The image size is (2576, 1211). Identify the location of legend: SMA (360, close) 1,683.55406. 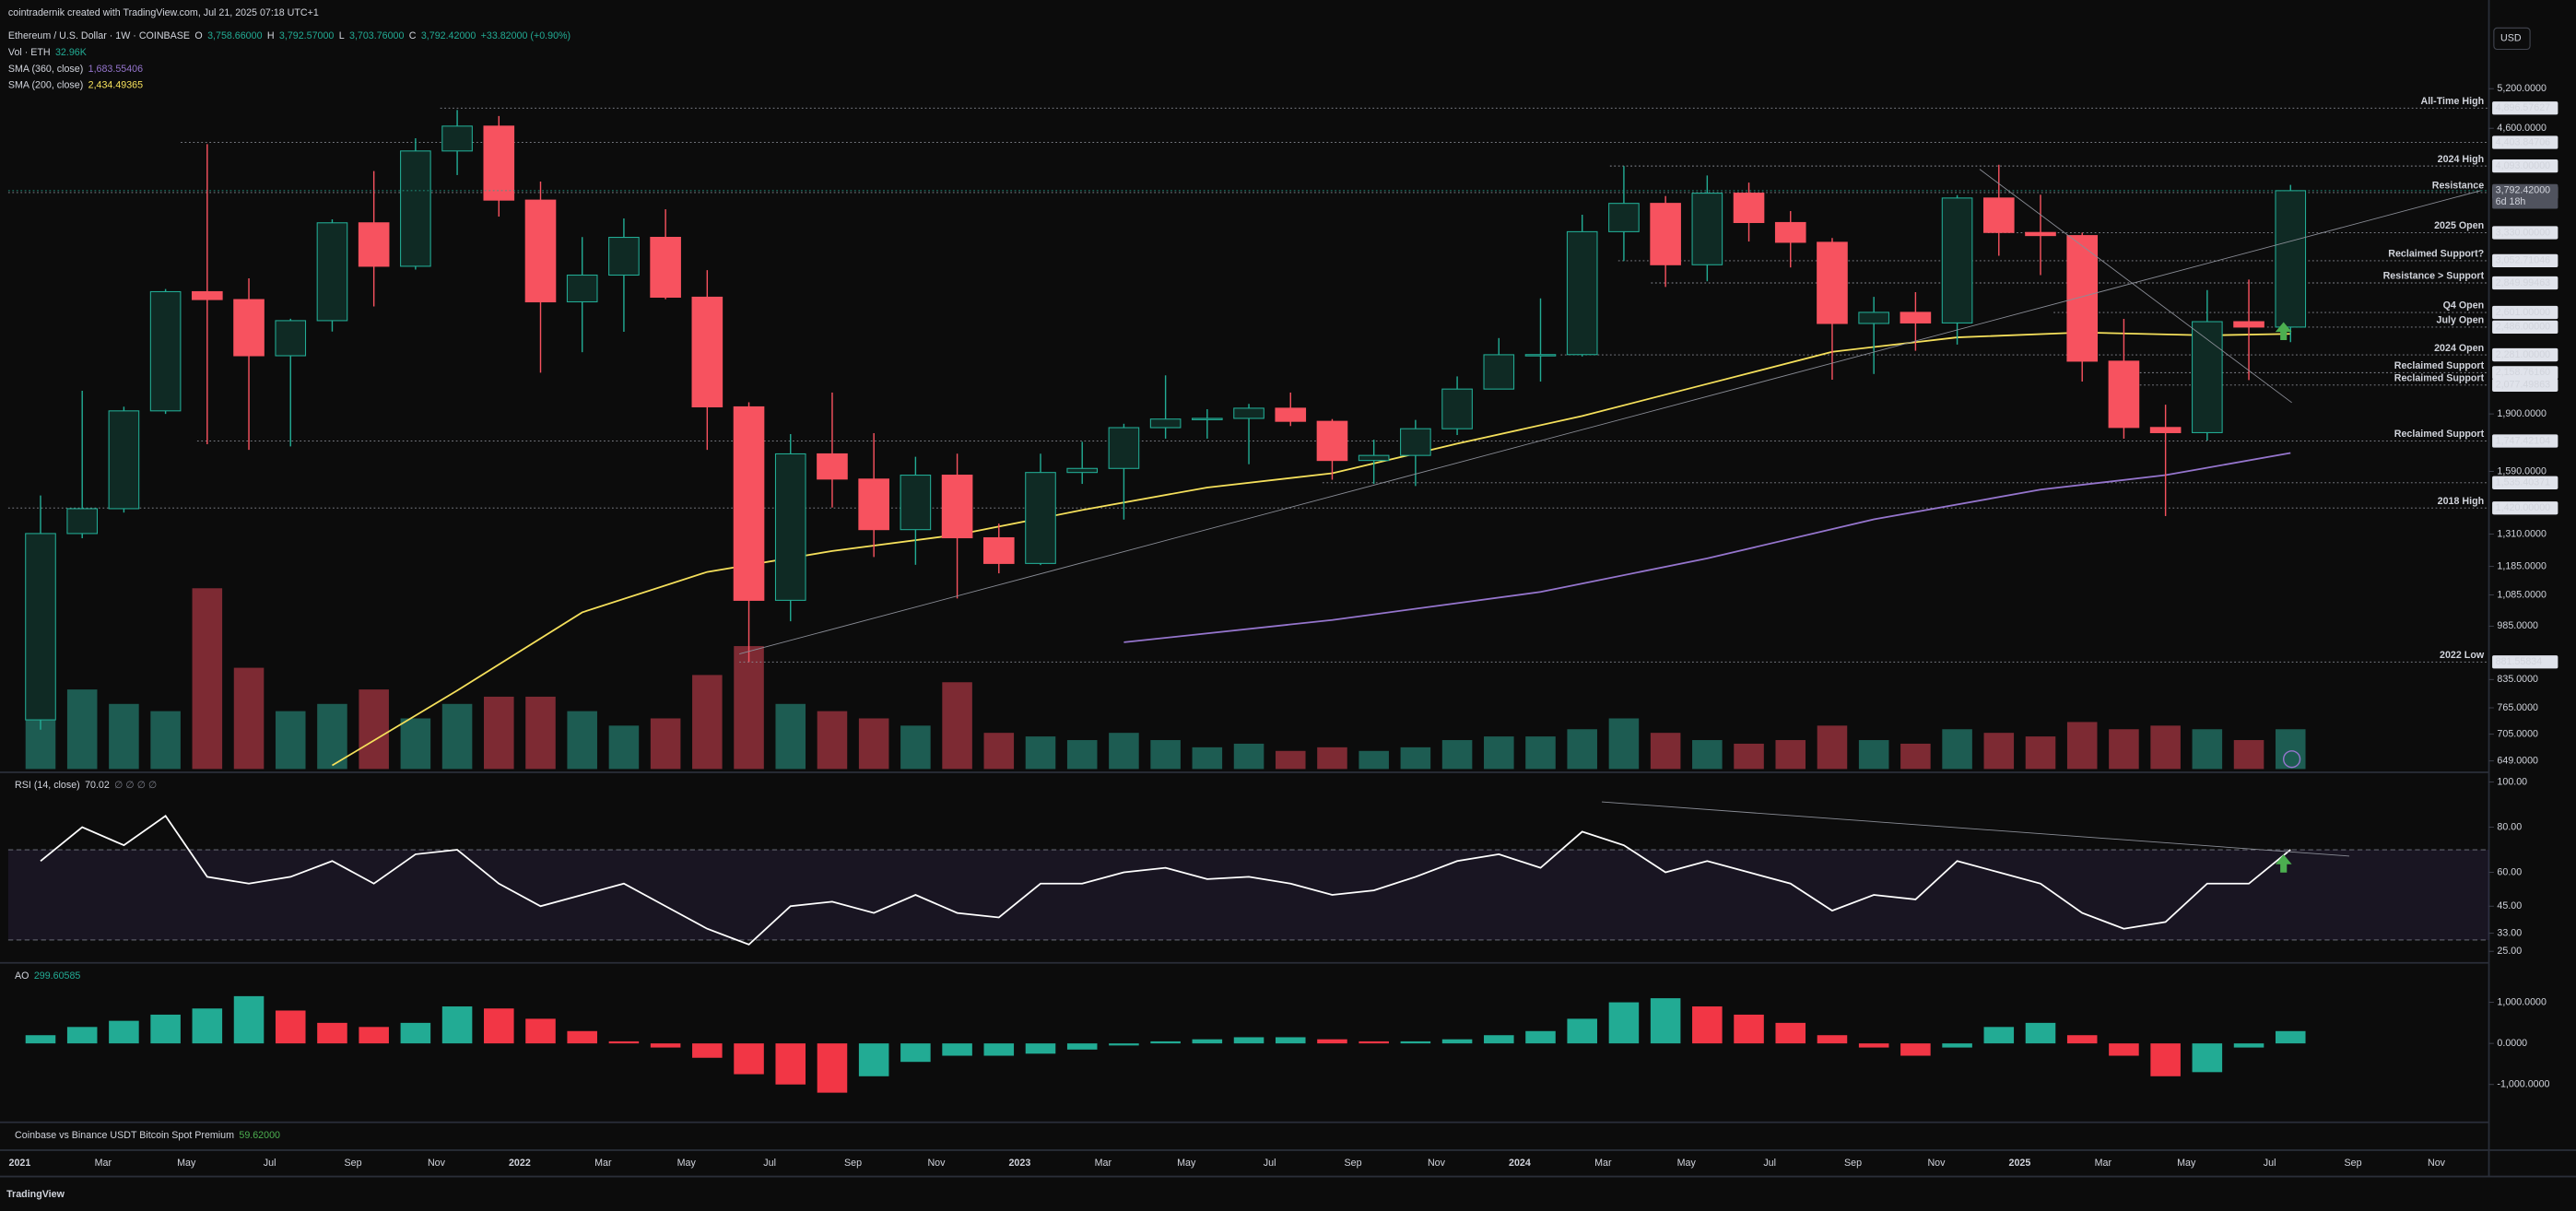
(75, 69).